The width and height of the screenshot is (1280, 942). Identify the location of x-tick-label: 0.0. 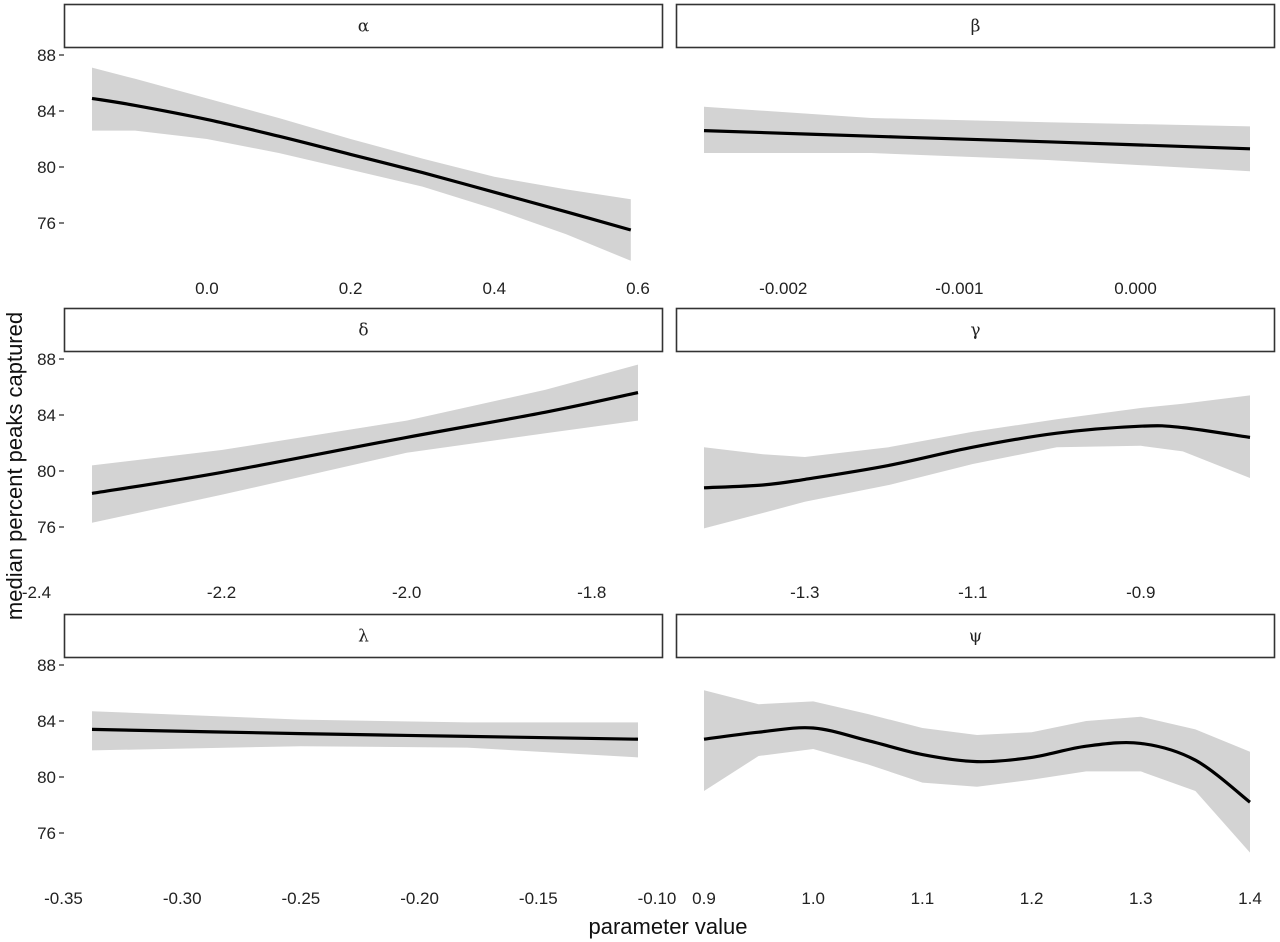
(207, 288).